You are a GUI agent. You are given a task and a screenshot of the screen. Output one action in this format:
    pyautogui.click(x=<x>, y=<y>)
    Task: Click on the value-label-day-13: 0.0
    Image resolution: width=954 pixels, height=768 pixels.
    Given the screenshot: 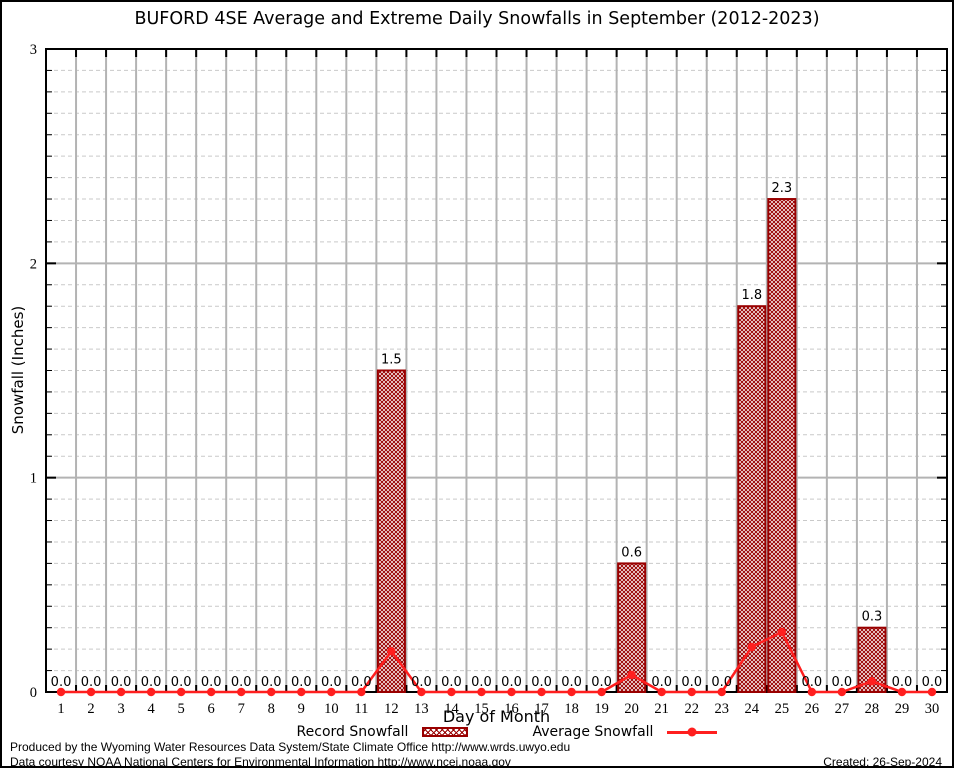 What is the action you would take?
    pyautogui.click(x=421, y=682)
    